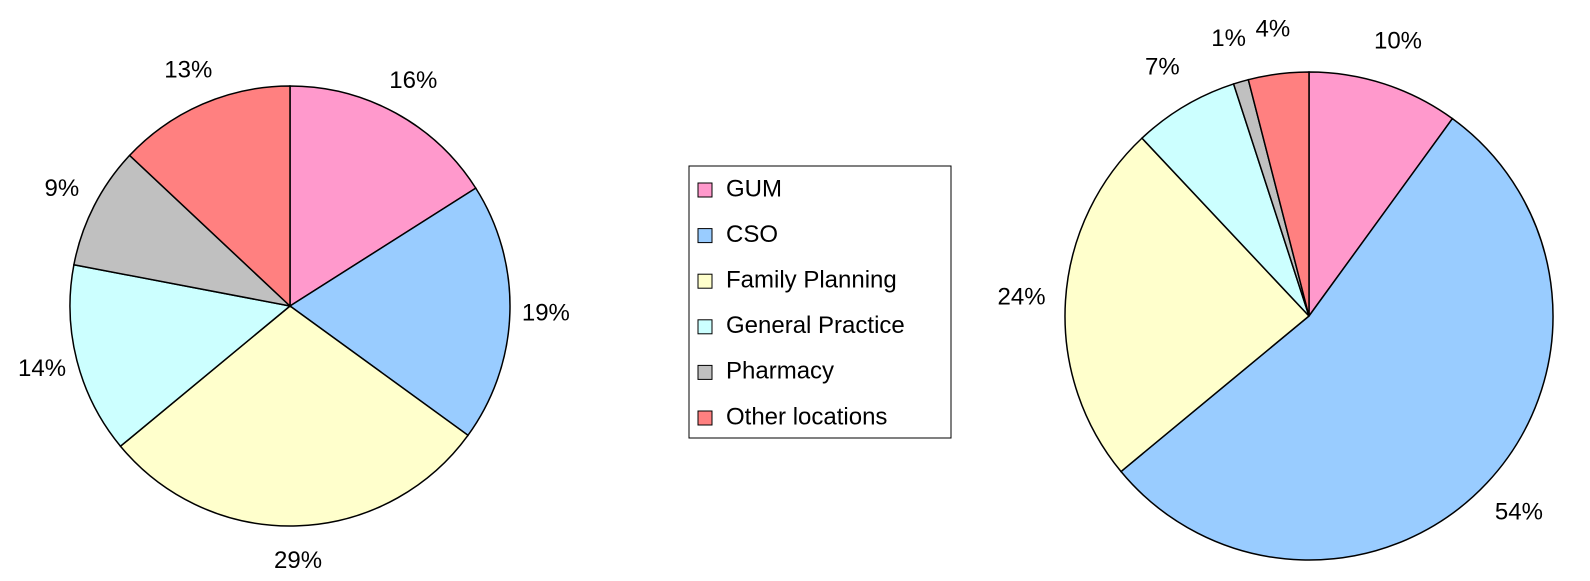  What do you see at coordinates (780, 371) in the screenshot?
I see `legend-label: Pharmacy` at bounding box center [780, 371].